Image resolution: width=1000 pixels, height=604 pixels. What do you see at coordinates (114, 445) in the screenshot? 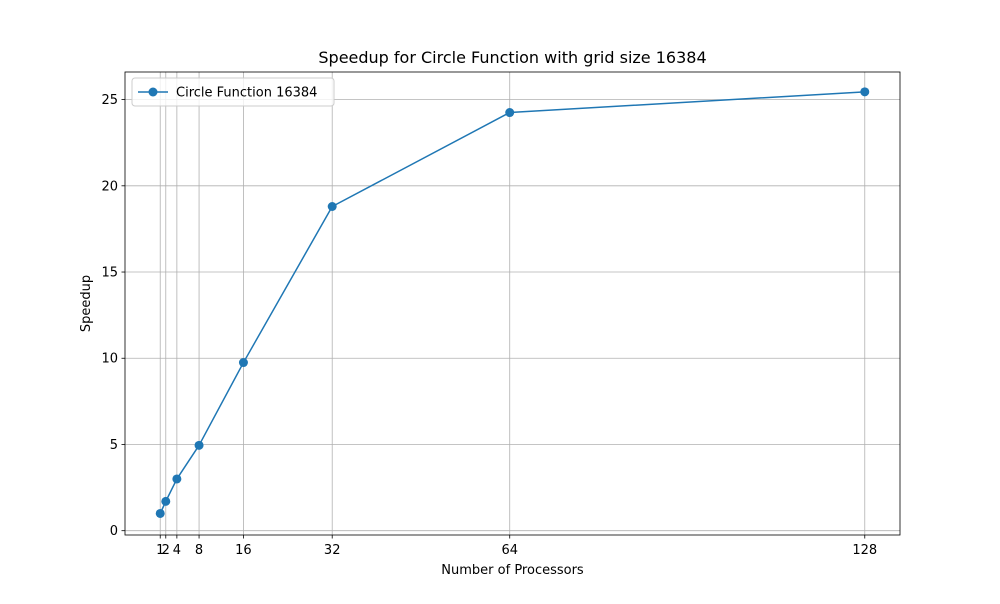
I see `y-tick-label: 5` at bounding box center [114, 445].